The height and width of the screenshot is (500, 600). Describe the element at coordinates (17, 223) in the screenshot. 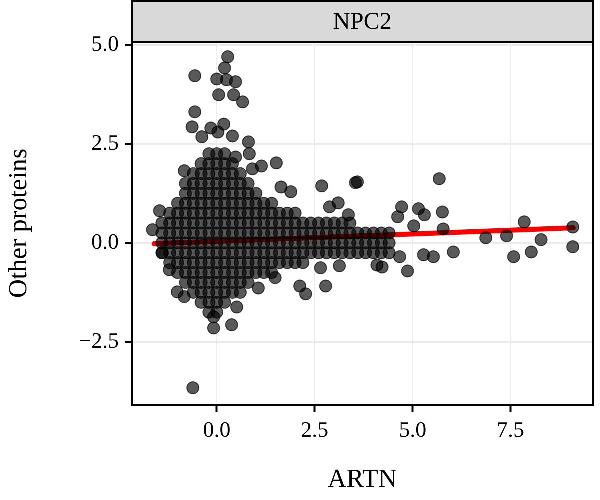

I see `y-axis-title: Other proteins` at that location.